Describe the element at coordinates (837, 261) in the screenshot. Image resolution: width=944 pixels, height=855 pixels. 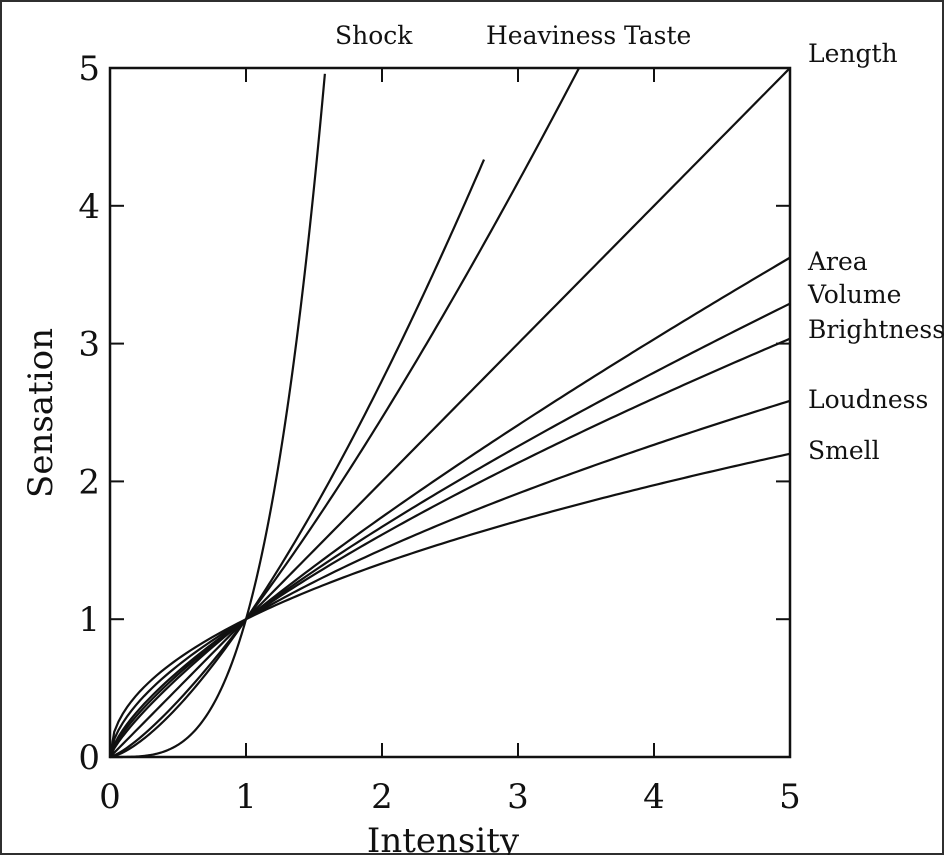
I see `series-label-area: Area` at that location.